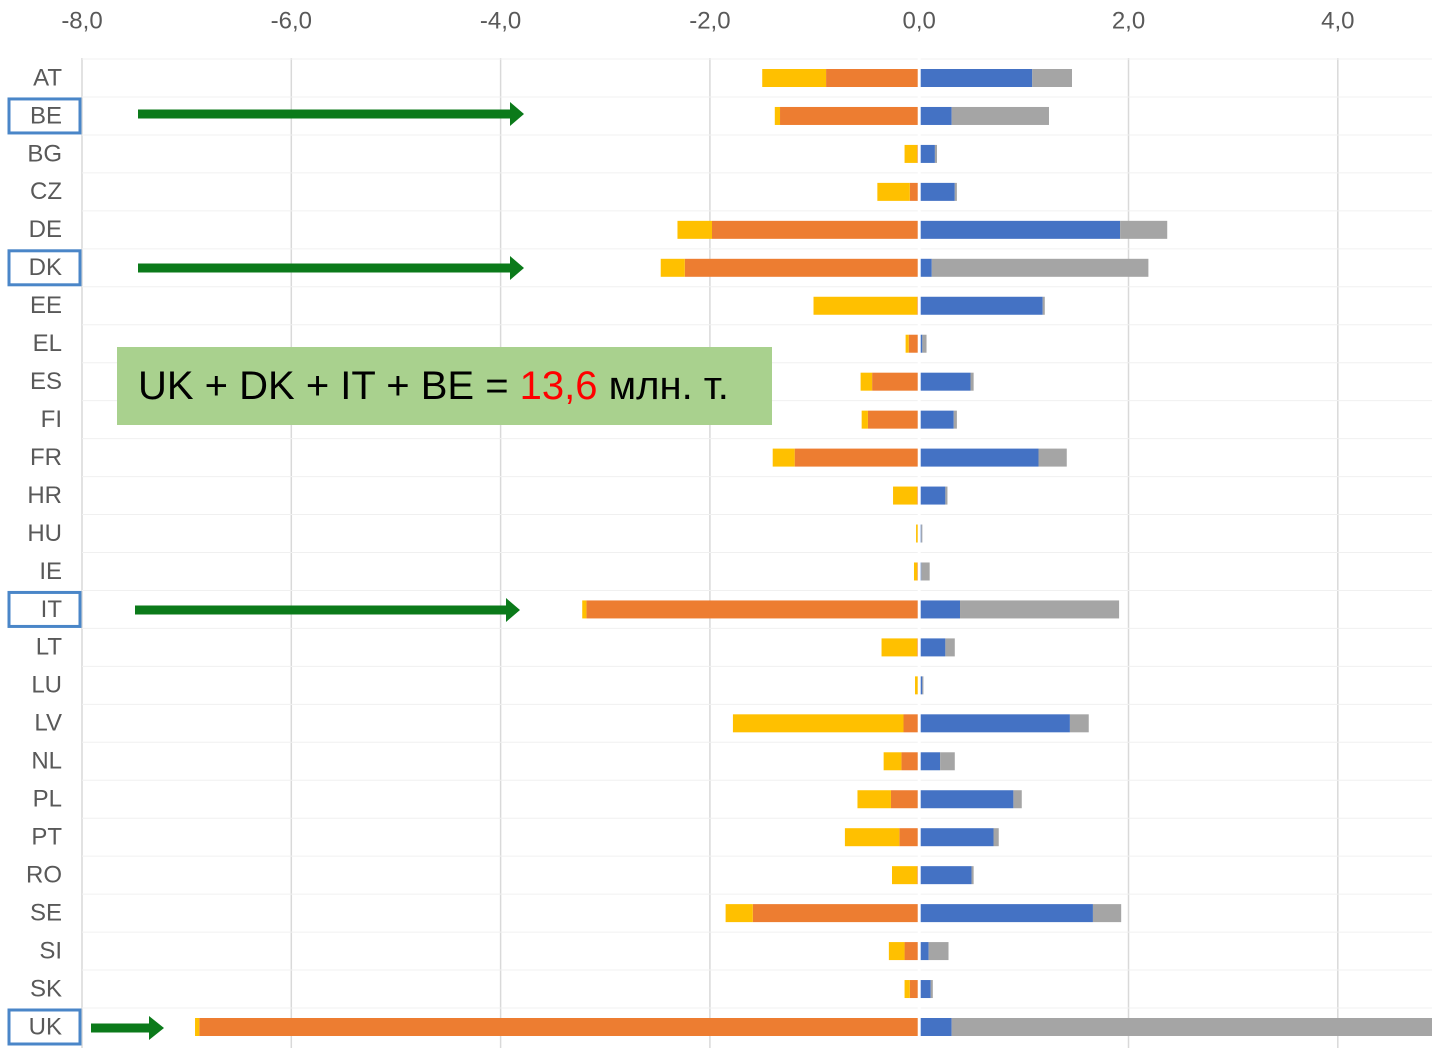 The image size is (1432, 1051). I want to click on y-tick-label: DK, so click(45, 267).